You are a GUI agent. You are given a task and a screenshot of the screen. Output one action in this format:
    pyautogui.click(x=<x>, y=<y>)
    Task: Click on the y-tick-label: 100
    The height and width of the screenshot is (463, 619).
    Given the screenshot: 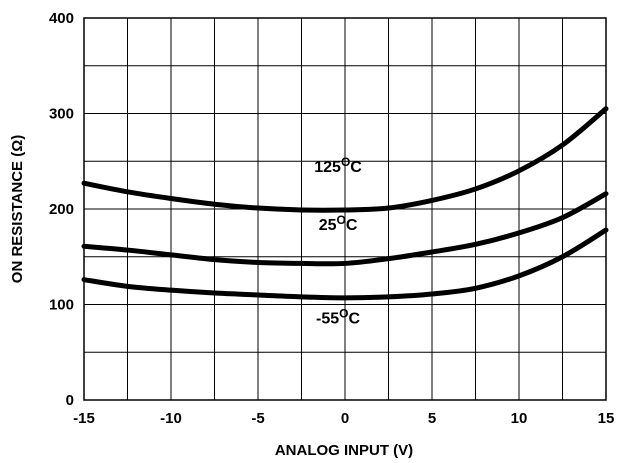 What is the action you would take?
    pyautogui.click(x=61, y=305)
    